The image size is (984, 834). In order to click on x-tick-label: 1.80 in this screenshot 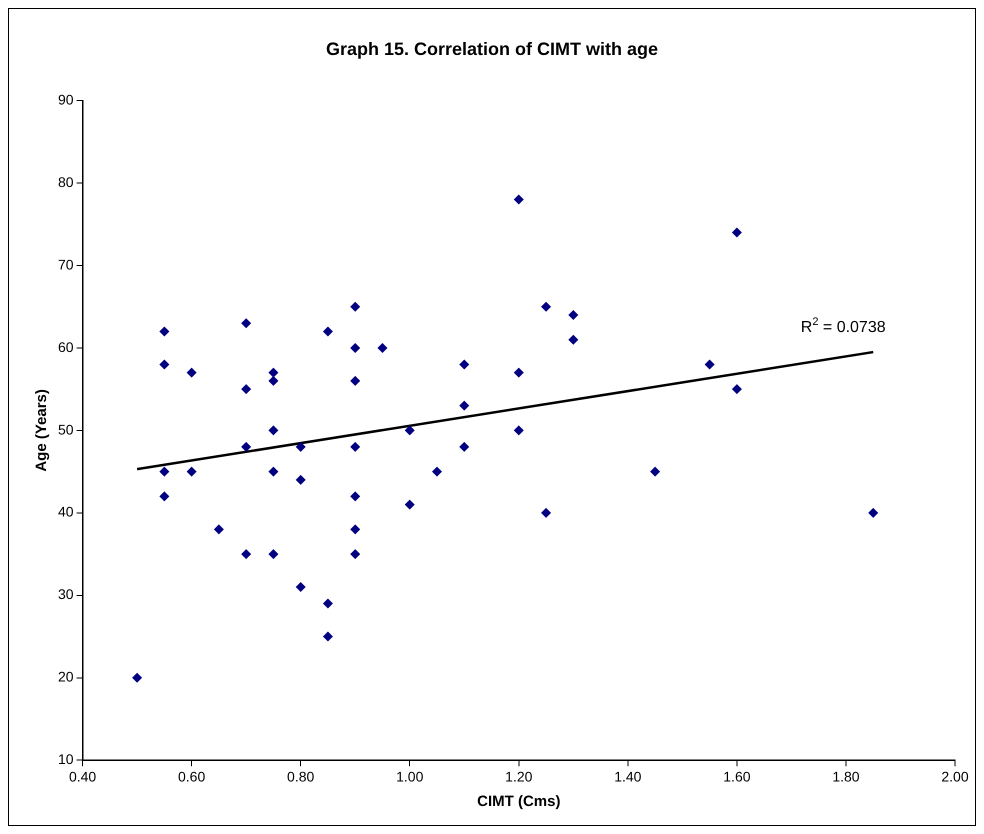, I will do `click(846, 776)`.